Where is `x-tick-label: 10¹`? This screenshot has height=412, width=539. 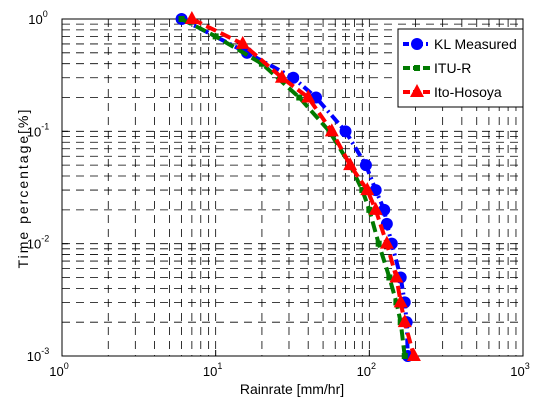 x-tick-label: 10¹ is located at coordinates (212, 370).